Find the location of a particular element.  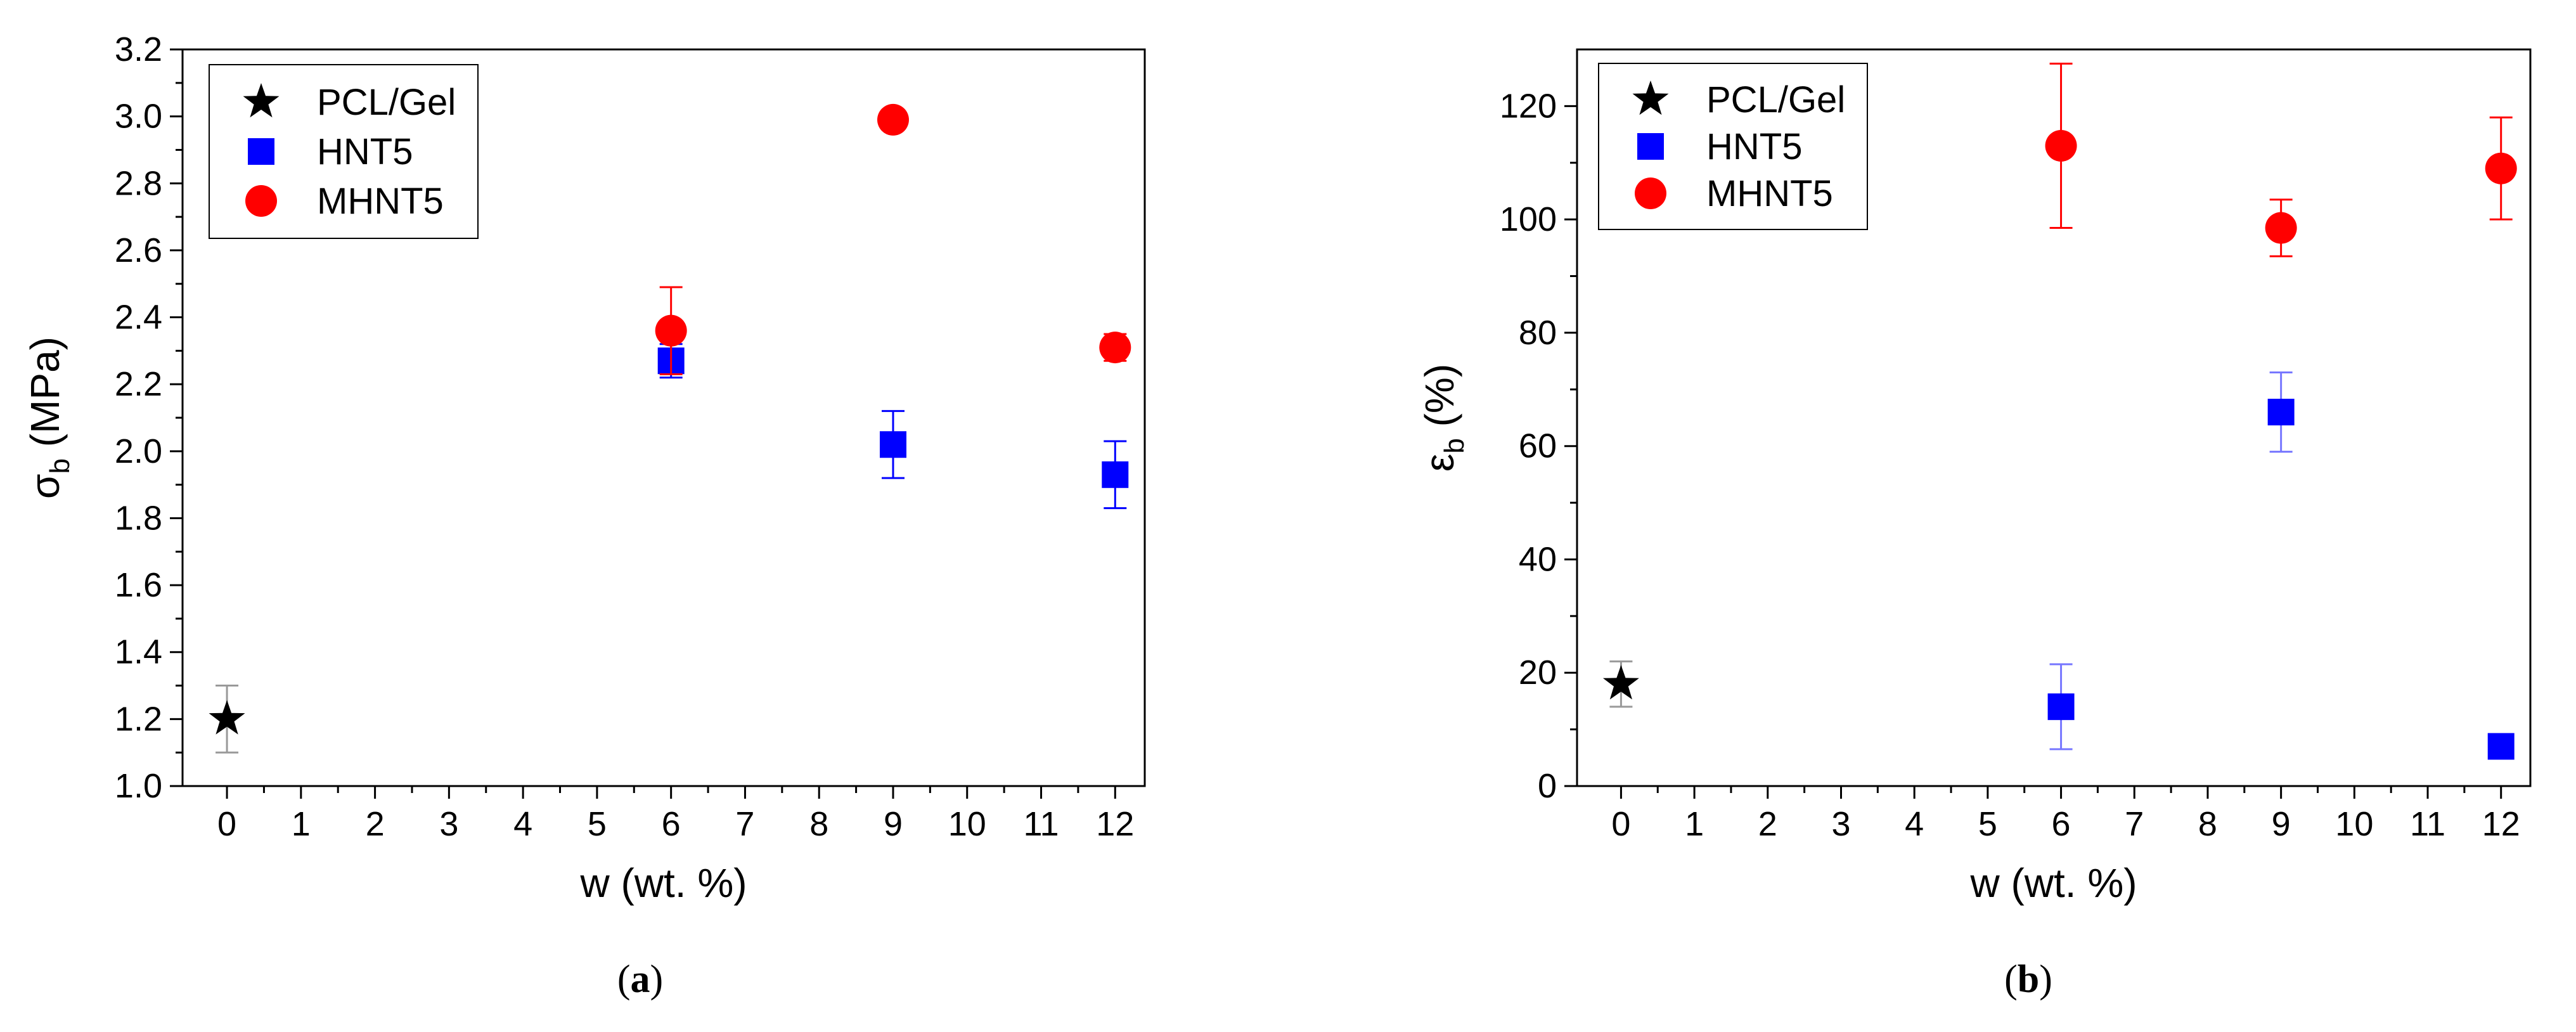

y-axis-label-unit: (MPa) is located at coordinates (45, 397).